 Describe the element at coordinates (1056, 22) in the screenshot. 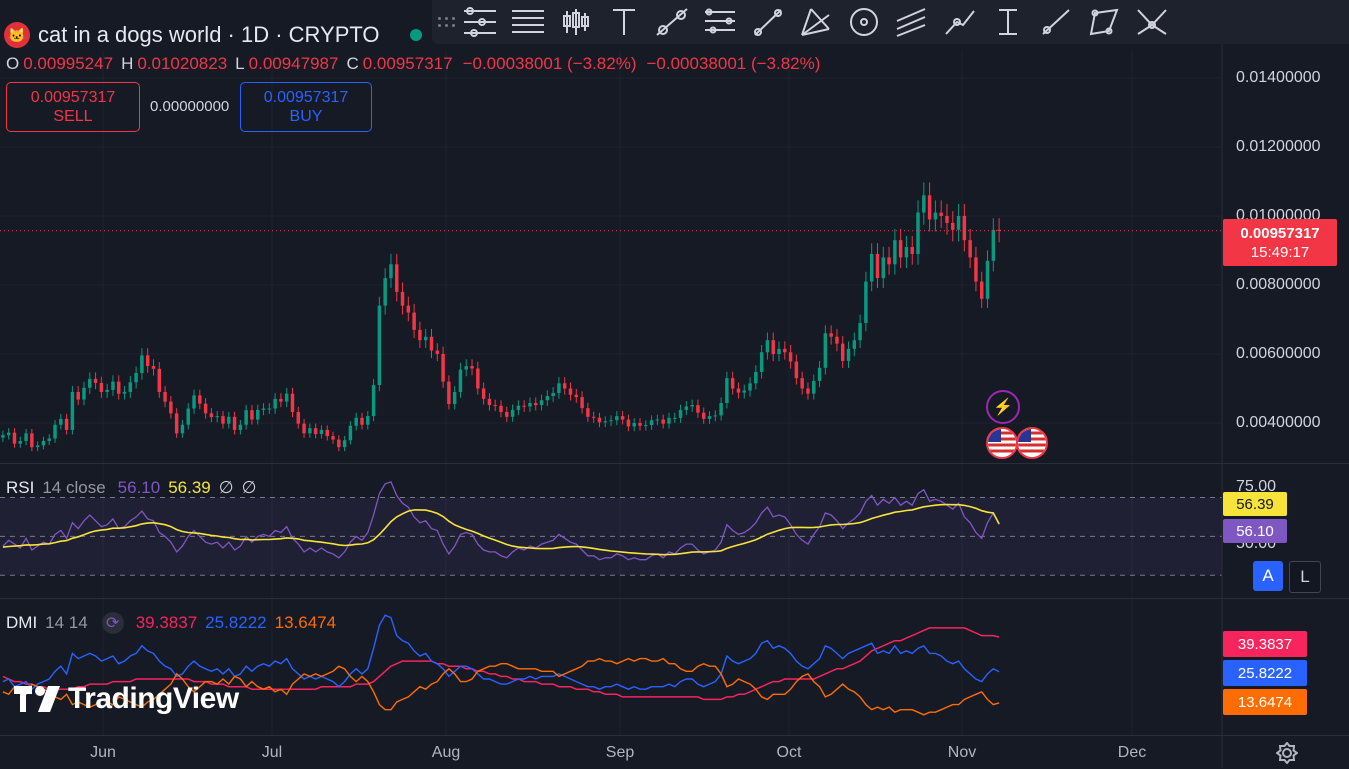

I see `ray-icon` at that location.